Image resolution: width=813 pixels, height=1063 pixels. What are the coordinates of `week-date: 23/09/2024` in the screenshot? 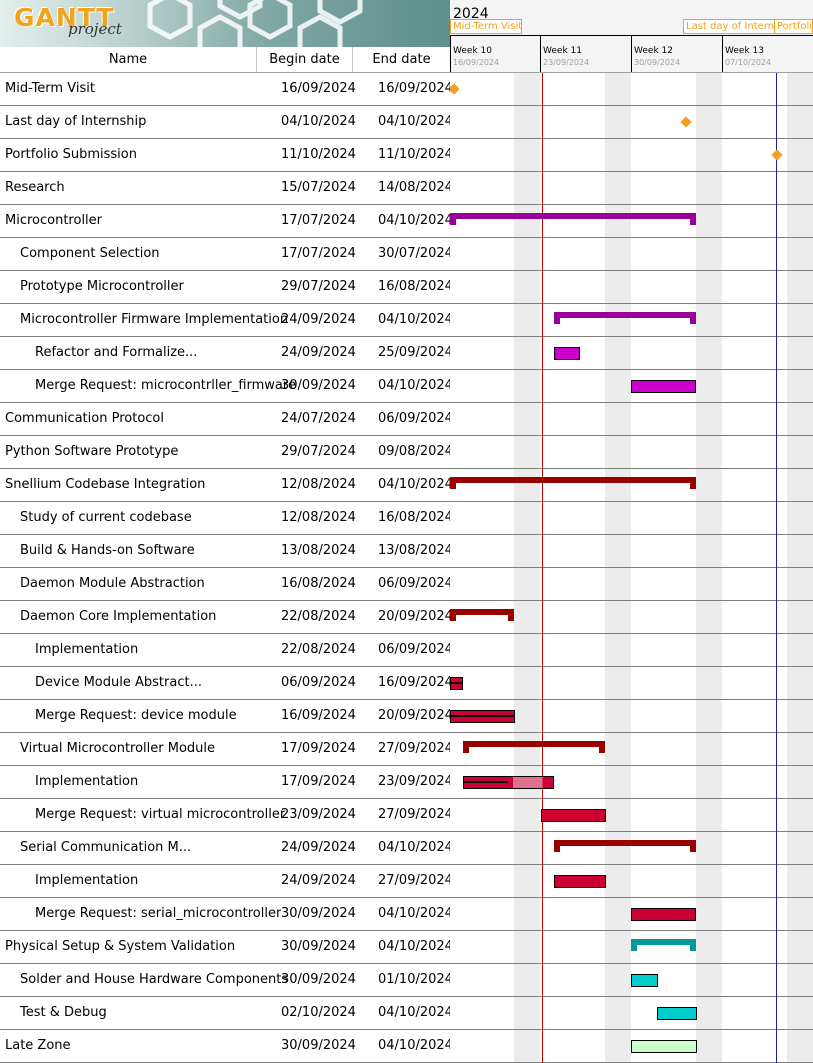 It's located at (566, 62).